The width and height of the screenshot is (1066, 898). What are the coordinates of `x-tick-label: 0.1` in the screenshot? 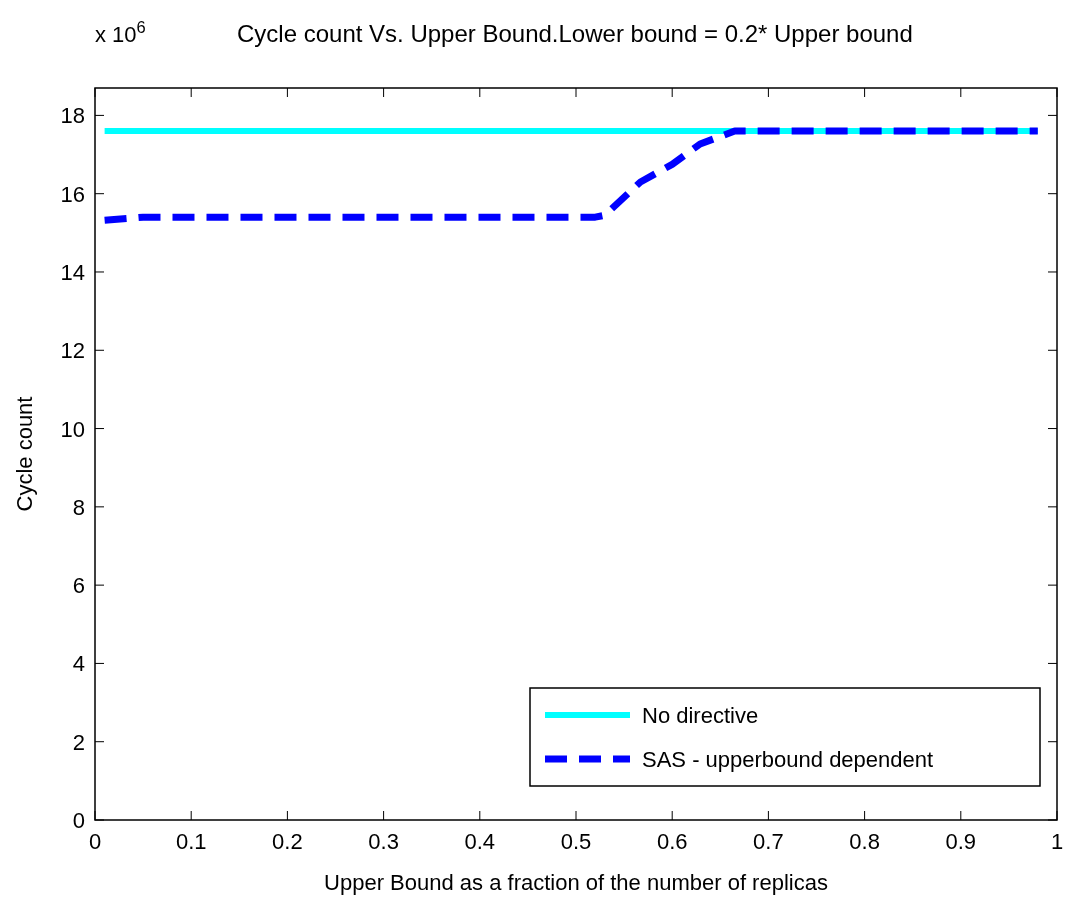 It's located at (191, 841).